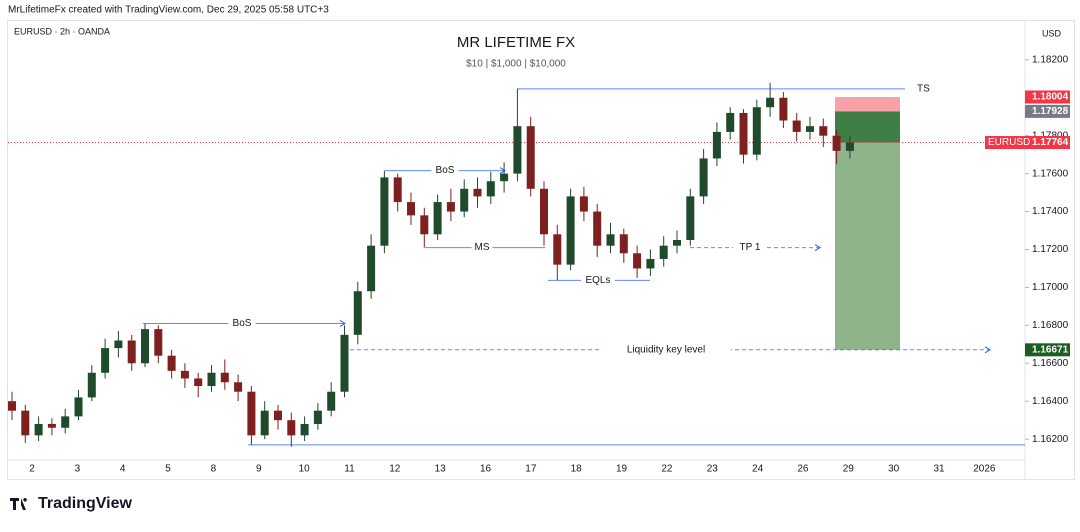 This screenshot has width=1080, height=532. What do you see at coordinates (516, 64) in the screenshot?
I see `chart-subtitle: $10 | $1,000 | $10,000` at bounding box center [516, 64].